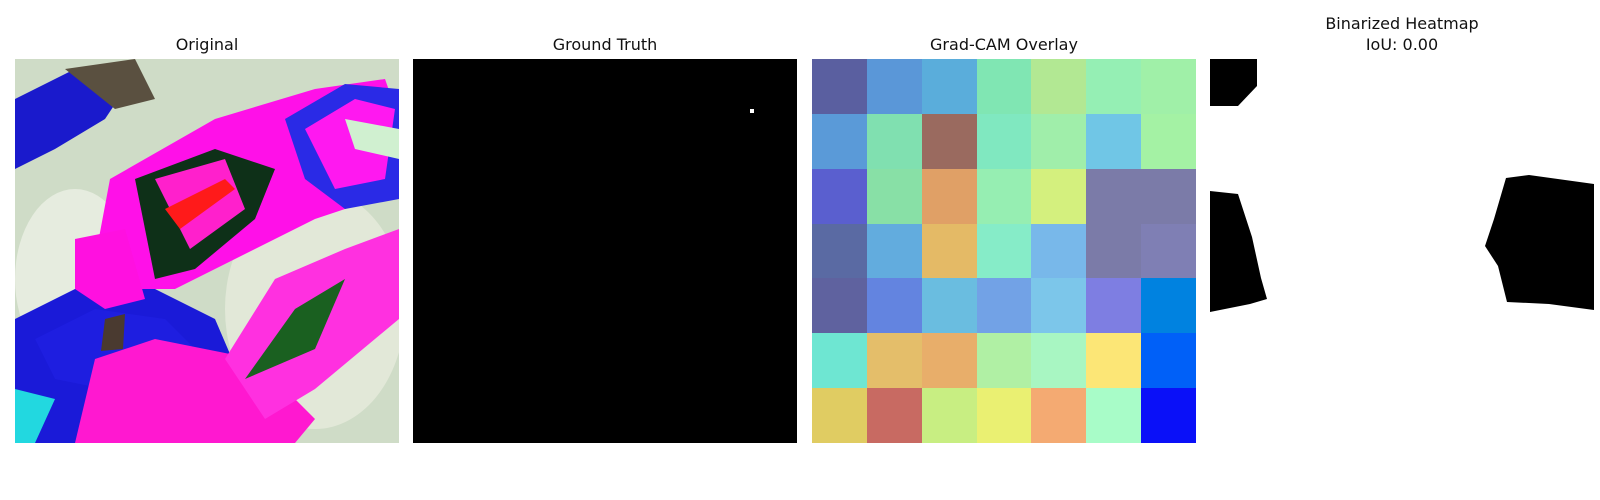 This screenshot has height=500, width=1600. Describe the element at coordinates (752, 111) in the screenshot. I see `mask-pixel` at that location.